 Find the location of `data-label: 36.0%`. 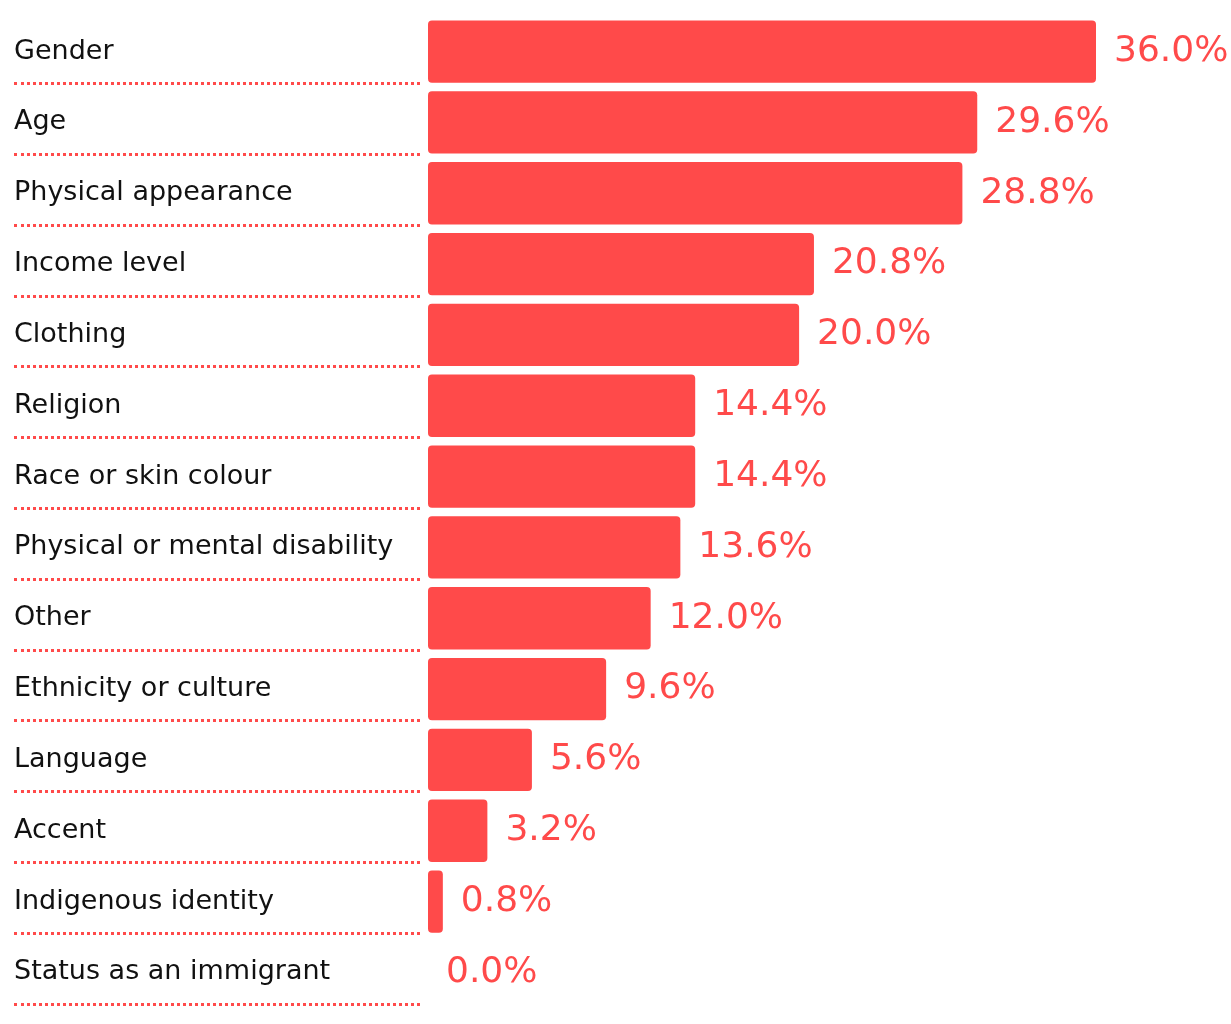

data-label: 36.0% is located at coordinates (1171, 48).